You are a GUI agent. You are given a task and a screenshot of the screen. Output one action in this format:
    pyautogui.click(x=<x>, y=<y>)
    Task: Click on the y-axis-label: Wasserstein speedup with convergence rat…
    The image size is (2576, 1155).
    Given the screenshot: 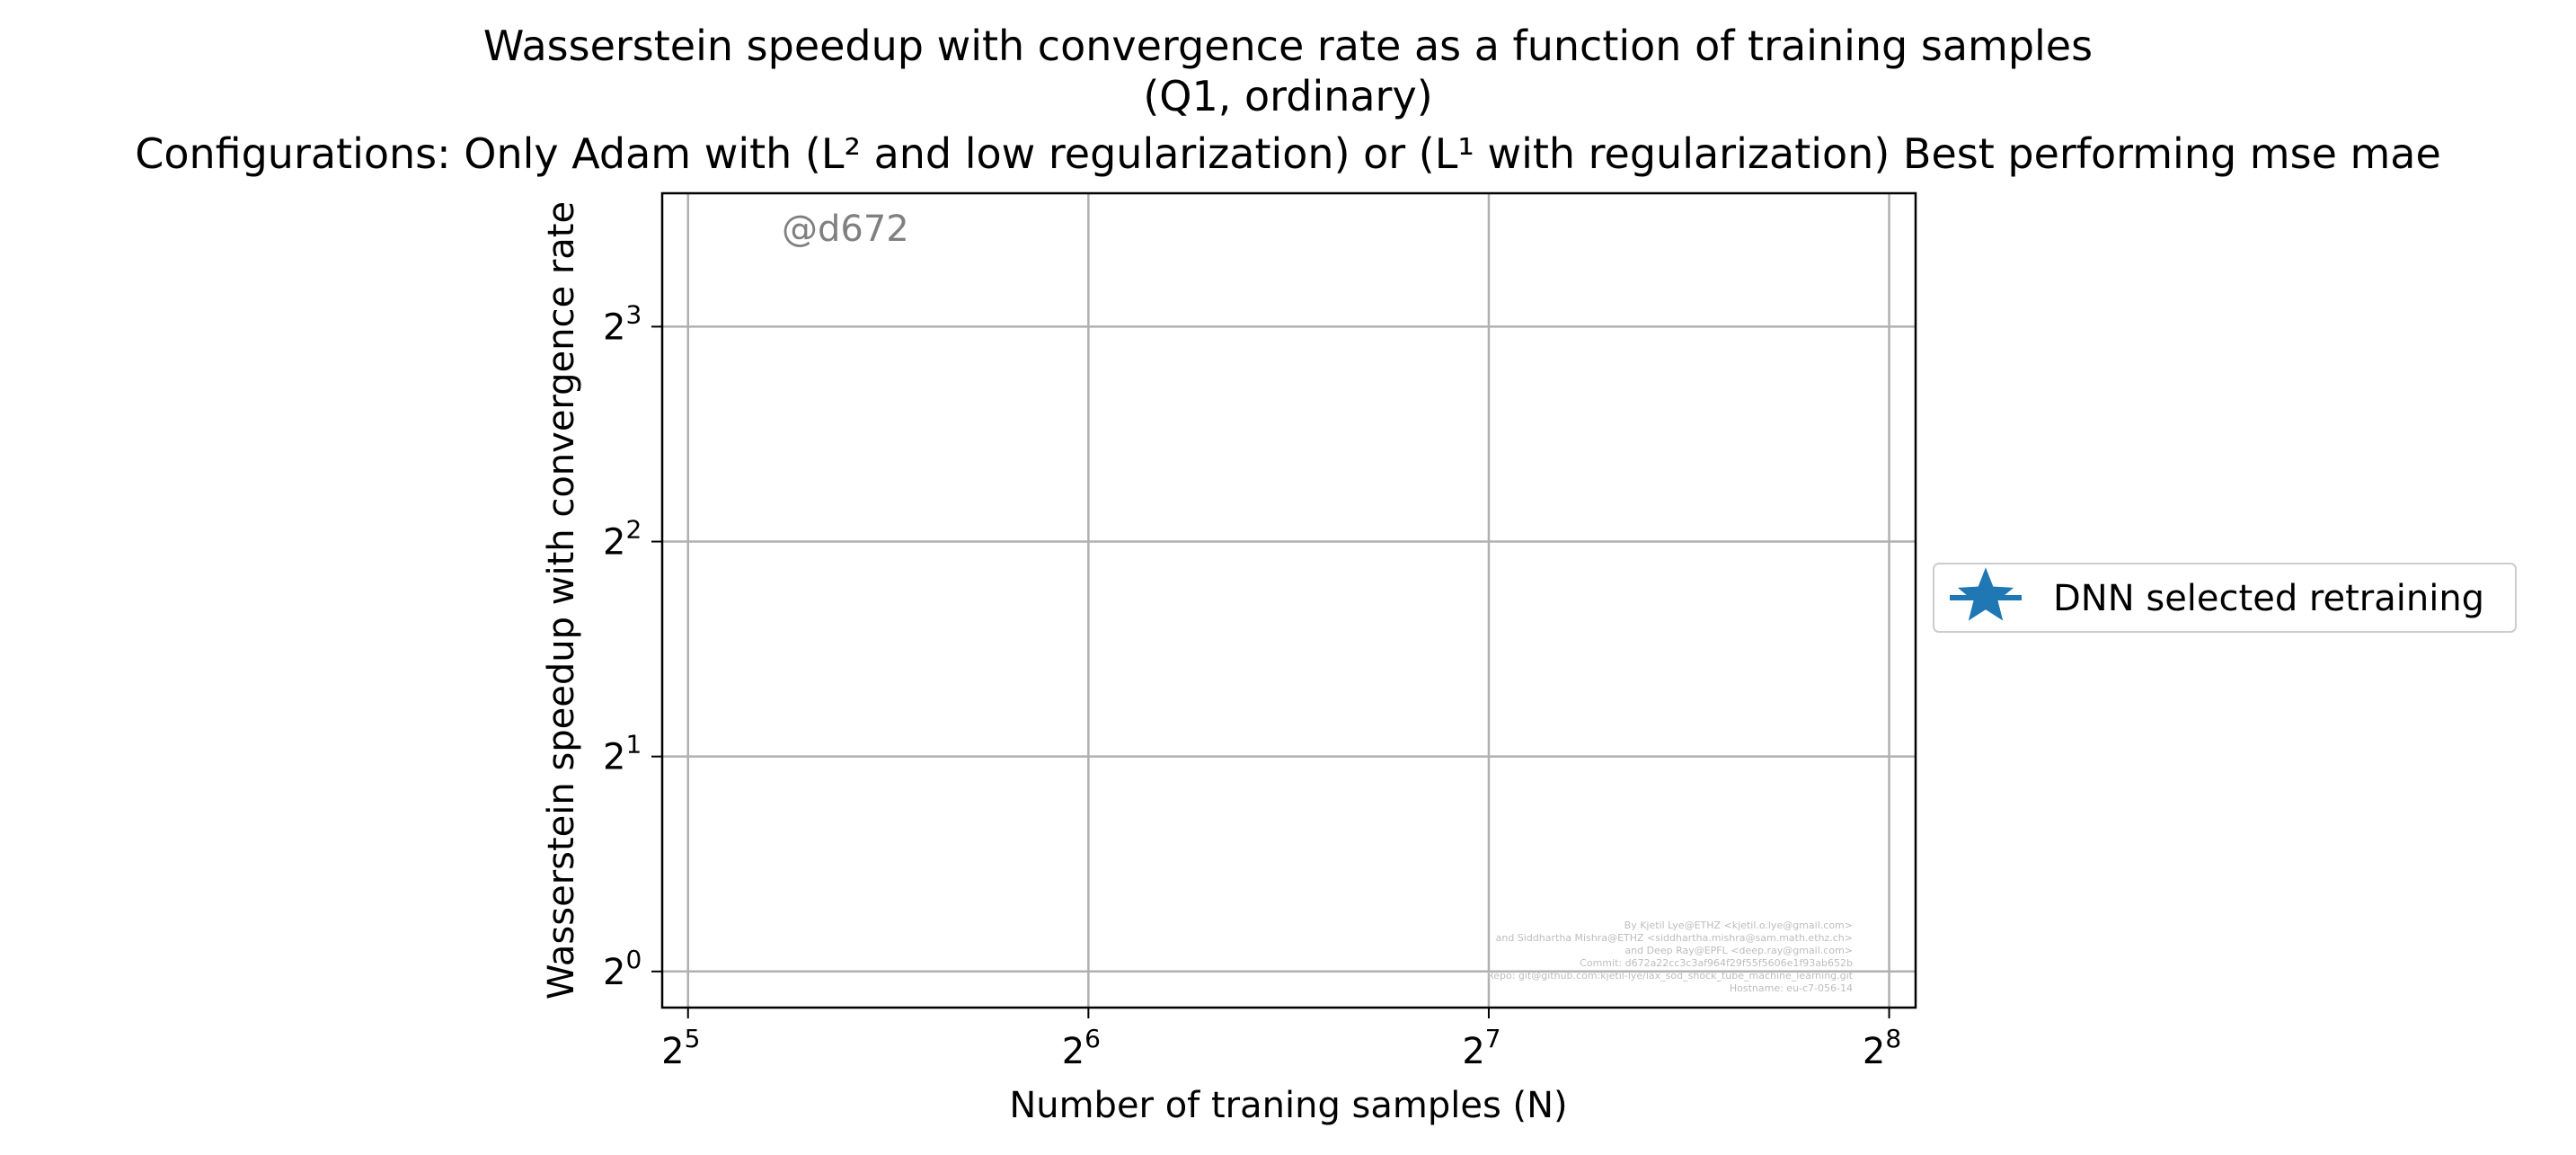 What is the action you would take?
    pyautogui.click(x=561, y=600)
    